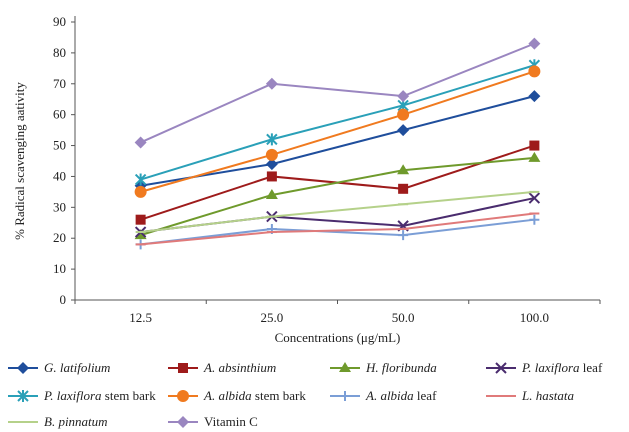 This screenshot has width=629, height=432. Describe the element at coordinates (59, 114) in the screenshot. I see `y-tick-label: 60` at that location.